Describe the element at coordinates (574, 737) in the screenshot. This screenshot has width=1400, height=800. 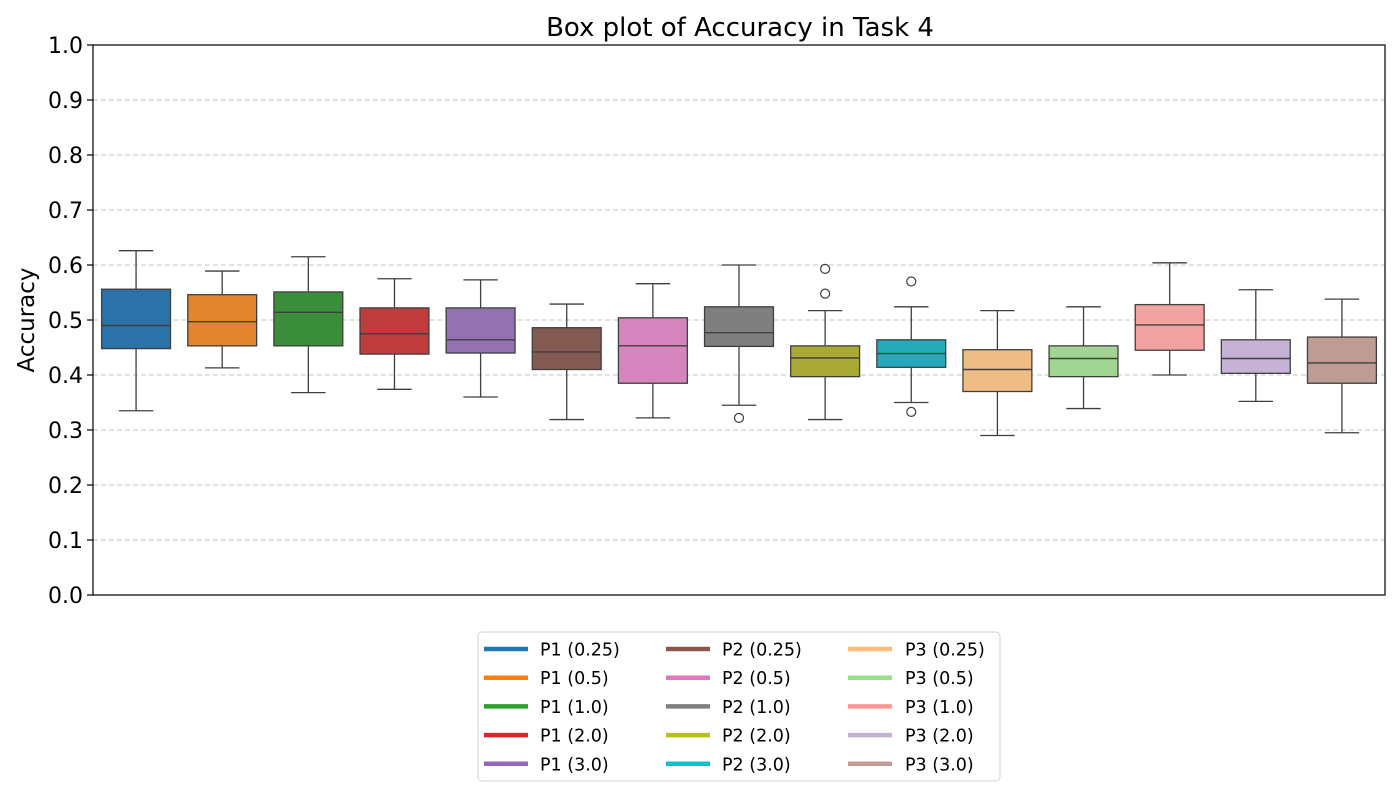
I see `legend-label: P1 (2.0)` at that location.